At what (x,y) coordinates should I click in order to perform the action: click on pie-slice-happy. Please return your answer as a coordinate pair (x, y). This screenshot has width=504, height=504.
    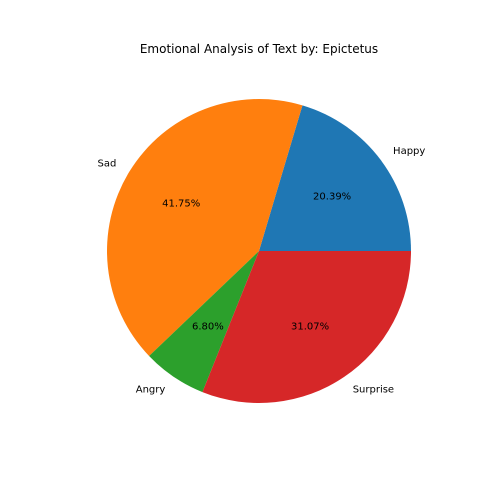
    Looking at the image, I should click on (335, 178).